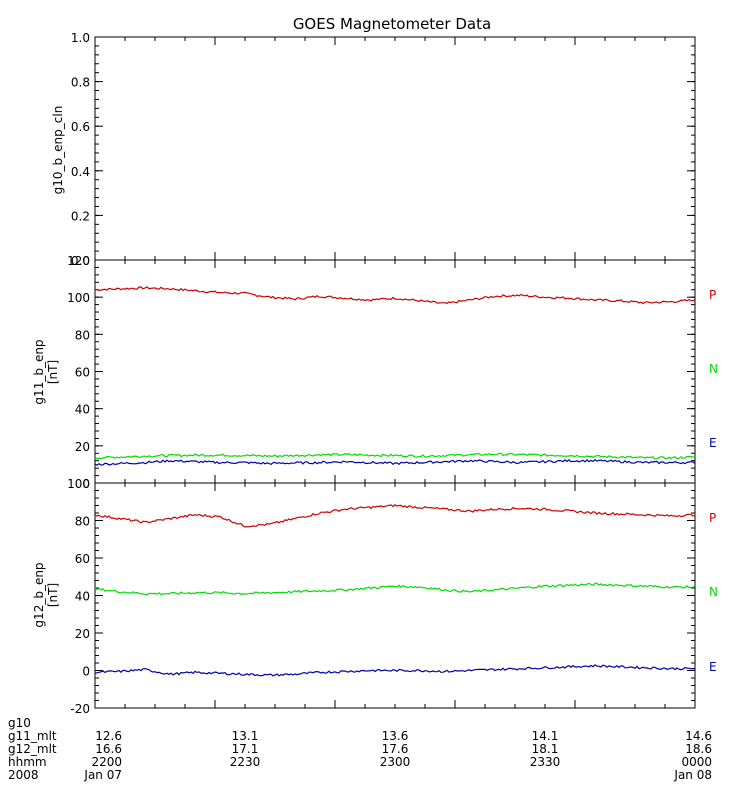  I want to click on series-mid-e, so click(395, 462).